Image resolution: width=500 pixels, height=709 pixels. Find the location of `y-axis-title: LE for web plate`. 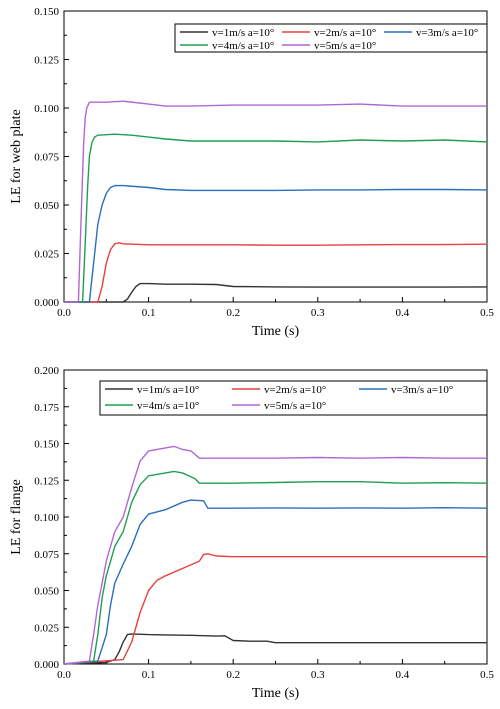

y-axis-title: LE for web plate is located at coordinates (16, 156).